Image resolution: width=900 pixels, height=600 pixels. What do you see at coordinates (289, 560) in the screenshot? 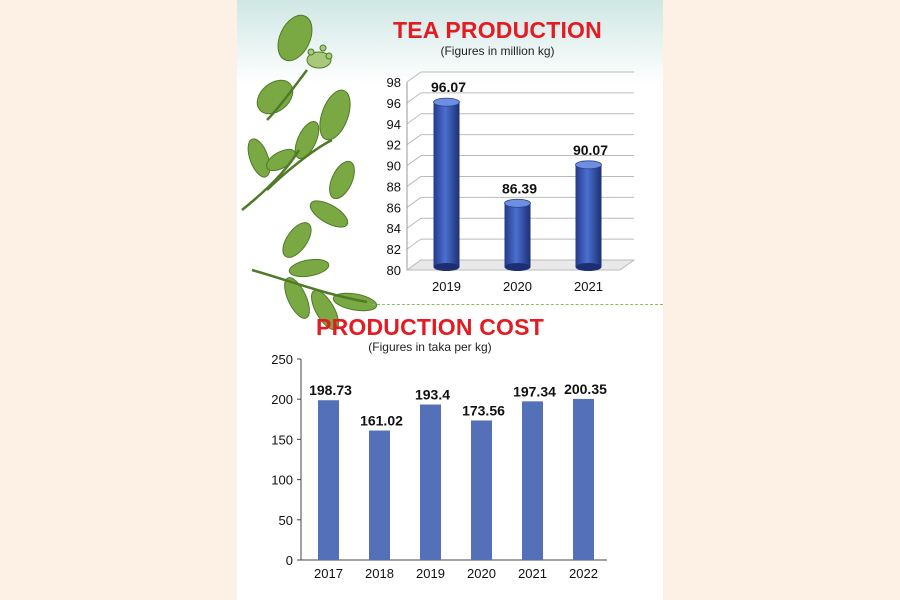
I see `y-tick-label: 0` at bounding box center [289, 560].